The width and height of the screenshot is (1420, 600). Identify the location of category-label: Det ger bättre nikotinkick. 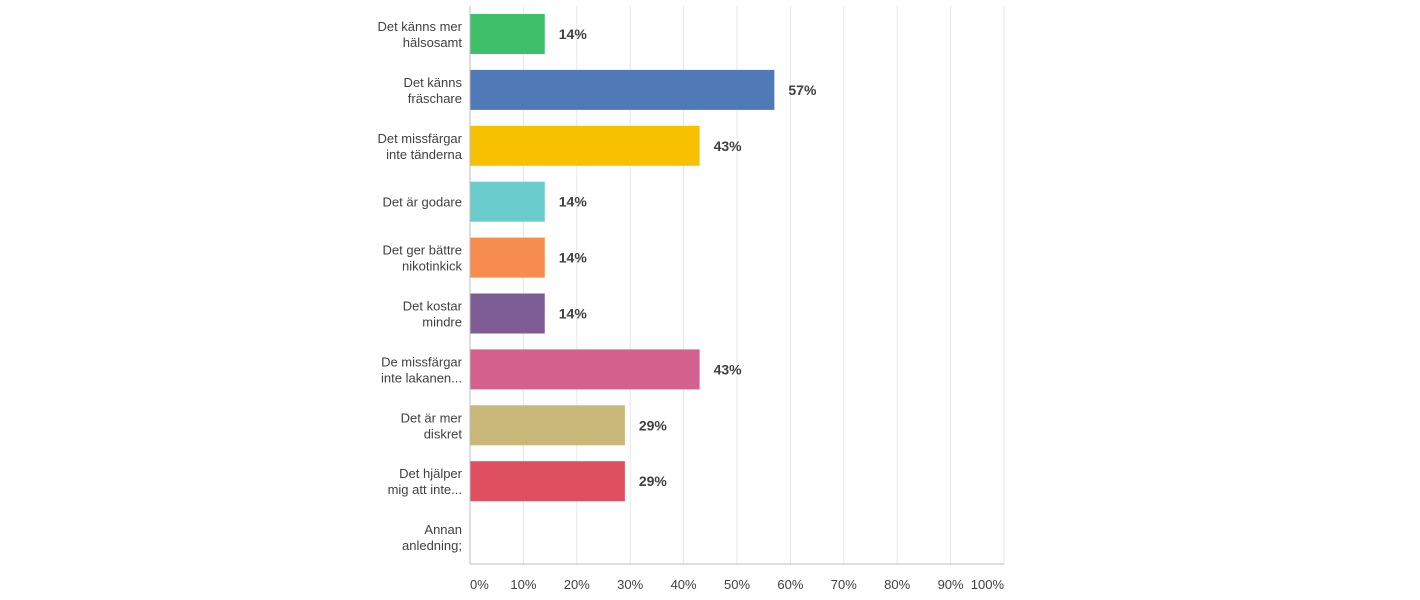
(423, 258).